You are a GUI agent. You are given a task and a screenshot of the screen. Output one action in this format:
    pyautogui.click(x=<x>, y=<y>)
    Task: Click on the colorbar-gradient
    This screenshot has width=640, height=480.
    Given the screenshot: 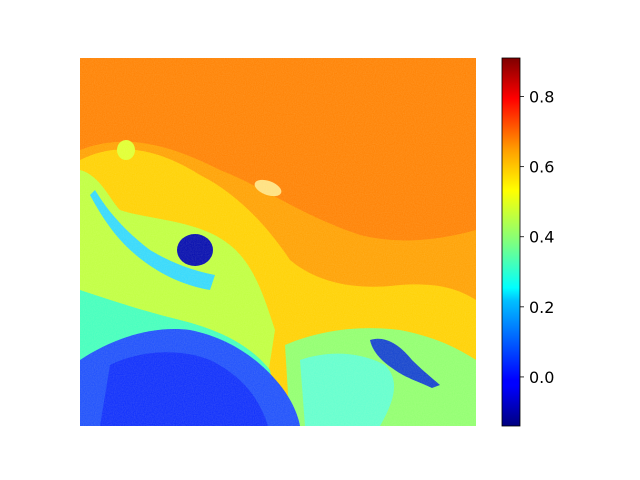 What is the action you would take?
    pyautogui.click(x=511, y=242)
    